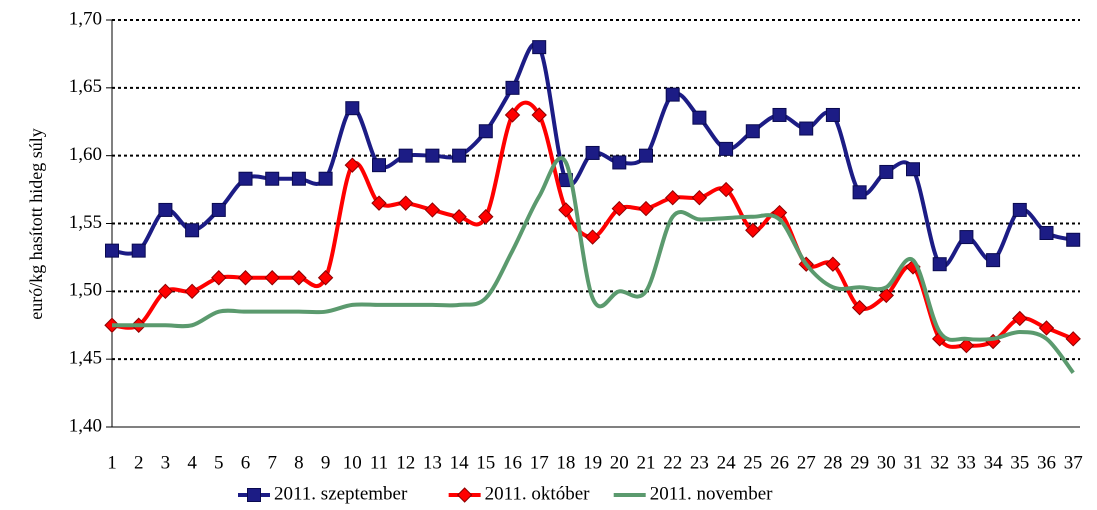  Describe the element at coordinates (299, 462) in the screenshot. I see `x-tick-label: 8` at that location.